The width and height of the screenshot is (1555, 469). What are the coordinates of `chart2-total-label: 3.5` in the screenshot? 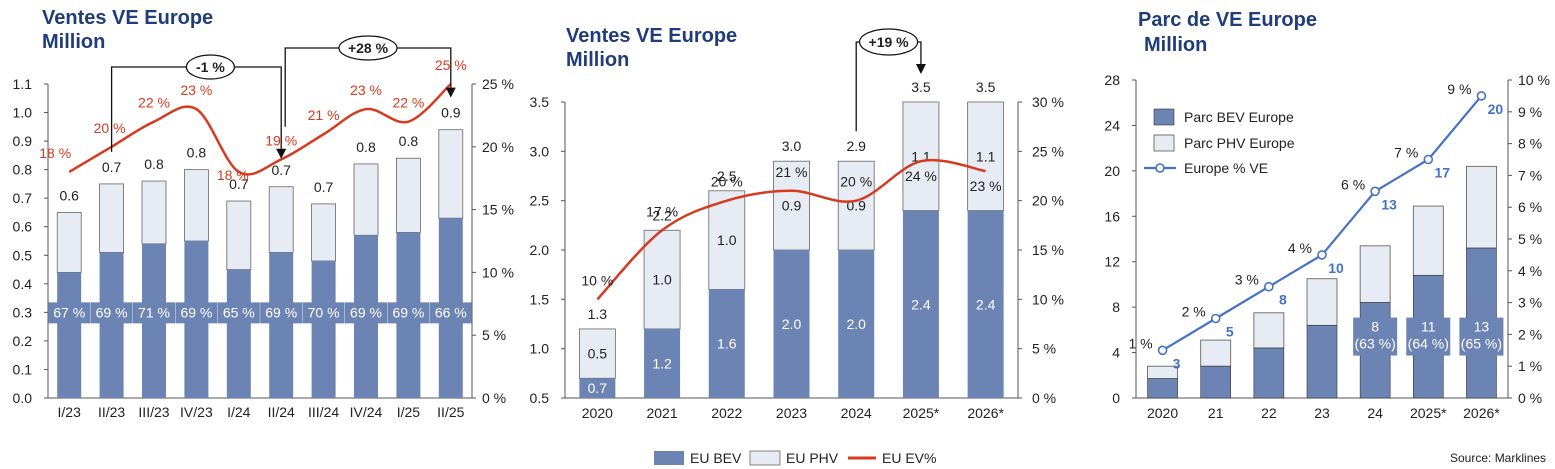 It's located at (921, 87).